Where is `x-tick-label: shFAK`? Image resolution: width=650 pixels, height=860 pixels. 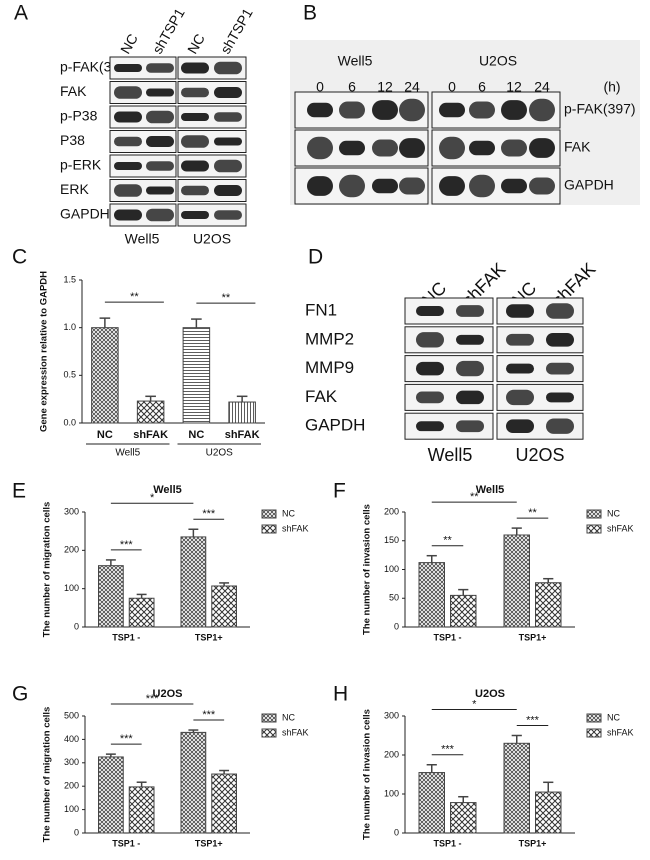
x-tick-label: shFAK is located at coordinates (150, 435).